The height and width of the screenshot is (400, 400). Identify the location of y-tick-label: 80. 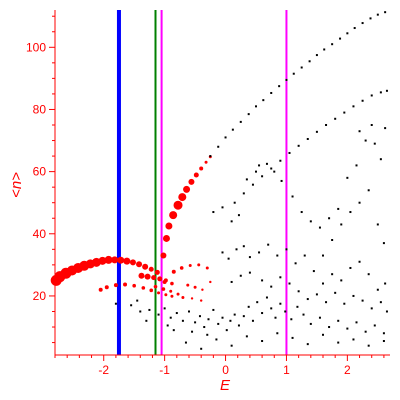
(40, 109).